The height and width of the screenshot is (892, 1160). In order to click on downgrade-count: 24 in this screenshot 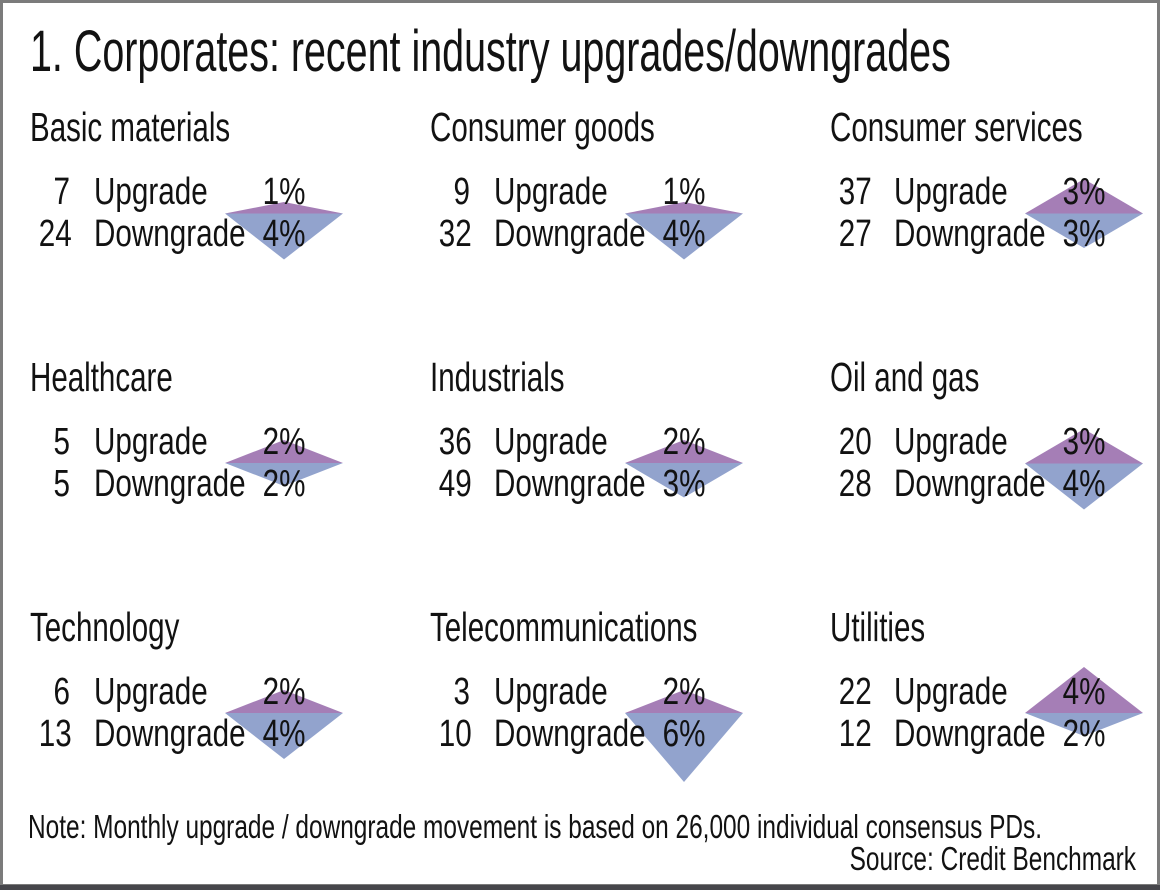, I will do `click(55, 234)`.